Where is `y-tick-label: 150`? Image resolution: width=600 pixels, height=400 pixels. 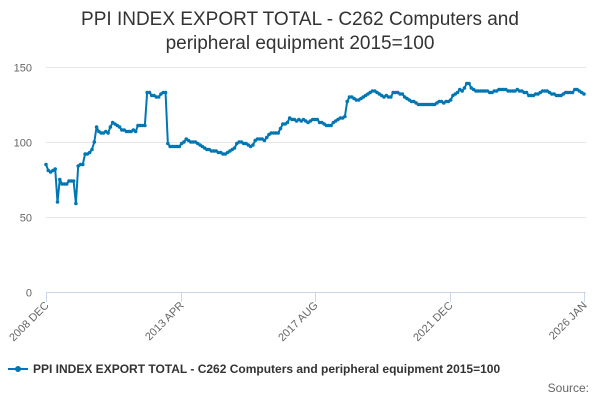
y-tick-label: 150 is located at coordinates (23, 69).